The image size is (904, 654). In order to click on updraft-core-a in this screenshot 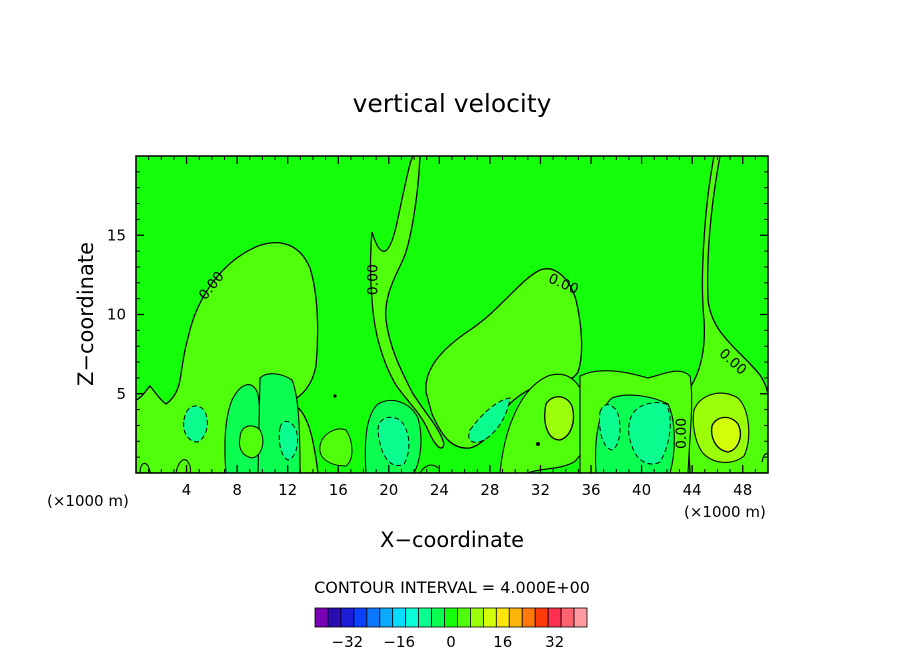, I will do `click(251, 442)`.